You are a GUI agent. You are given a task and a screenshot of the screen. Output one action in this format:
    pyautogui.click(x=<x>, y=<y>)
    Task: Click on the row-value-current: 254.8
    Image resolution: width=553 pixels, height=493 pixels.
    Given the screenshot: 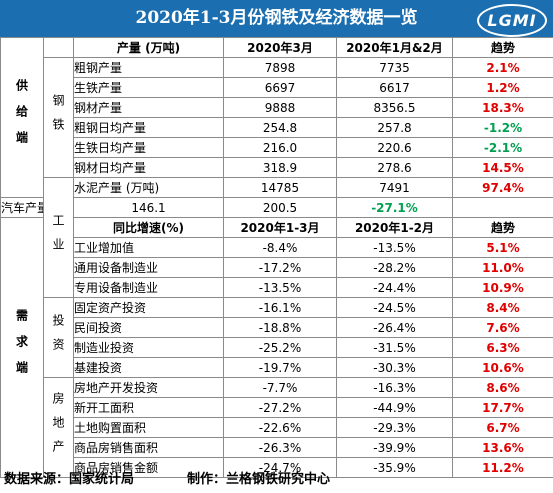 What is the action you would take?
    pyautogui.click(x=280, y=127)
    